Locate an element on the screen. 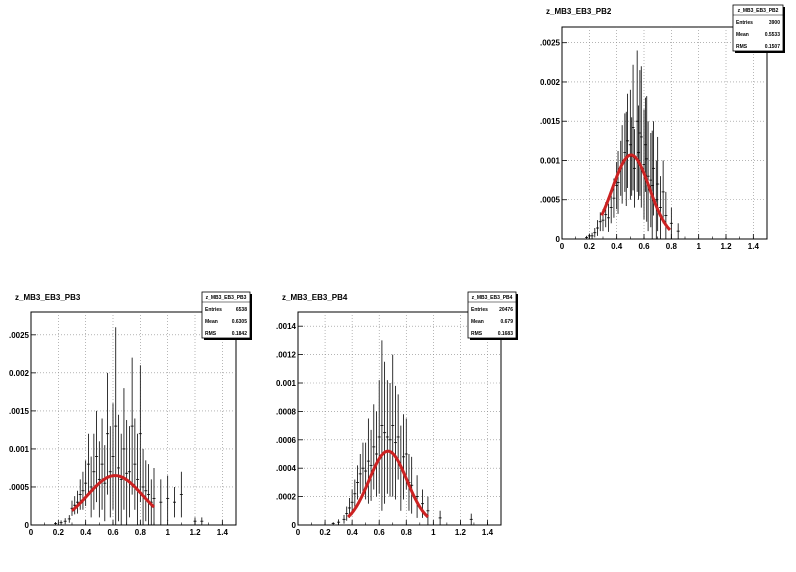  chart-title: z_MB3_EB3_PB3 is located at coordinates (48, 297).